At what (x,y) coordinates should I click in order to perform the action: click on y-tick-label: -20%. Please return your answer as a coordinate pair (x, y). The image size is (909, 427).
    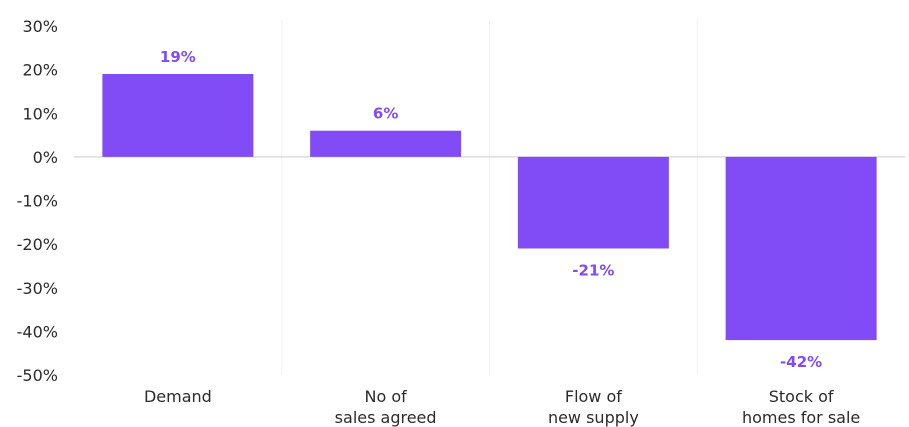
    Looking at the image, I should click on (37, 244).